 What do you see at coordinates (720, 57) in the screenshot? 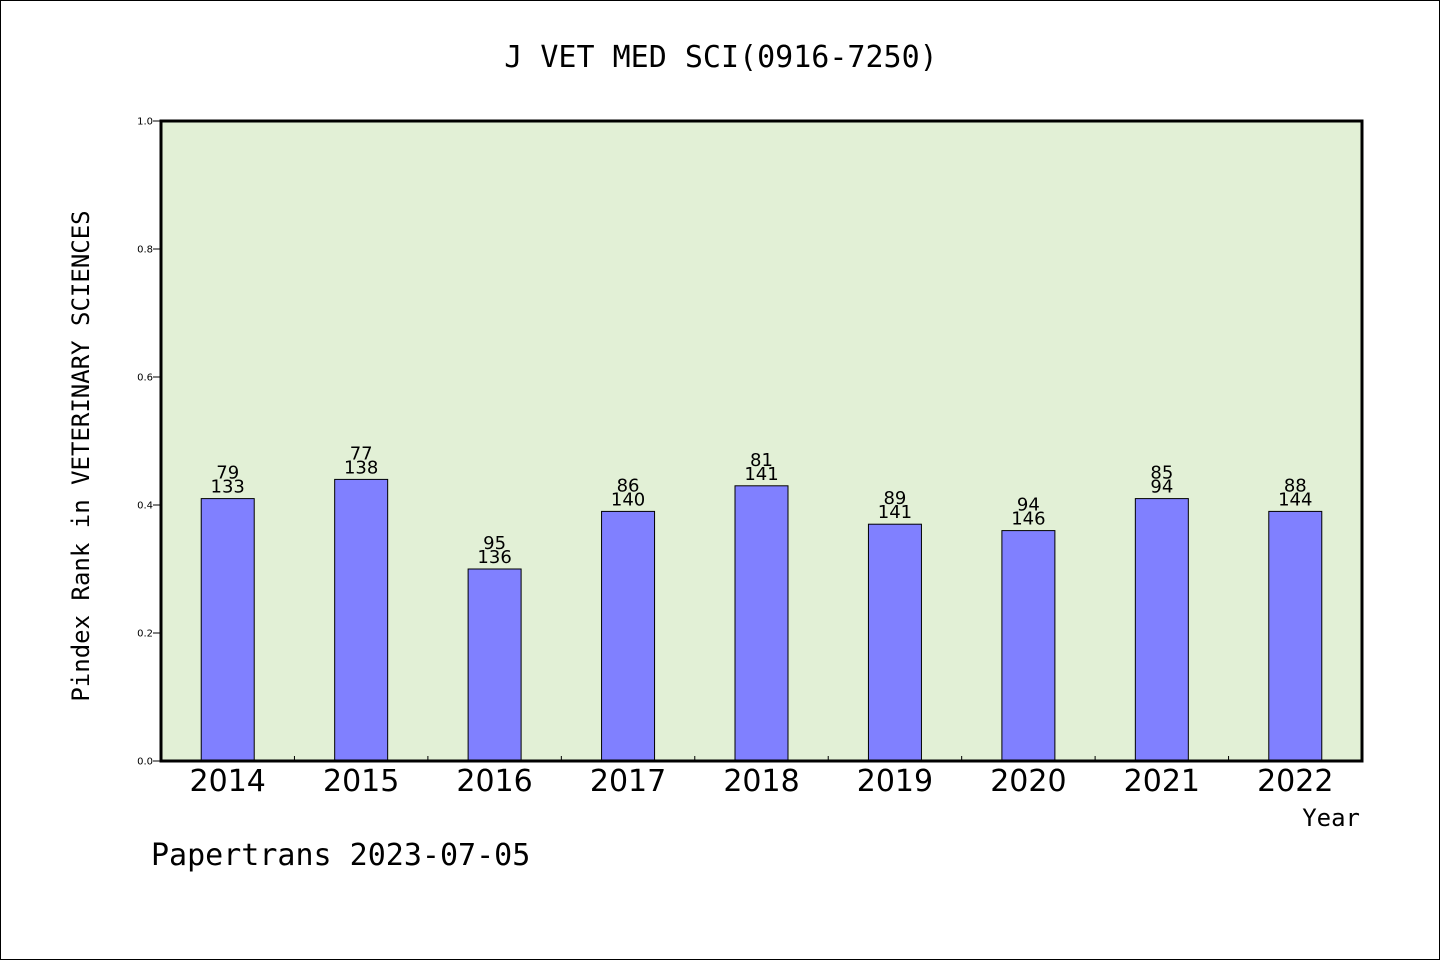
I see `chart-title: J VET MED SCI(0916-7250)` at bounding box center [720, 57].